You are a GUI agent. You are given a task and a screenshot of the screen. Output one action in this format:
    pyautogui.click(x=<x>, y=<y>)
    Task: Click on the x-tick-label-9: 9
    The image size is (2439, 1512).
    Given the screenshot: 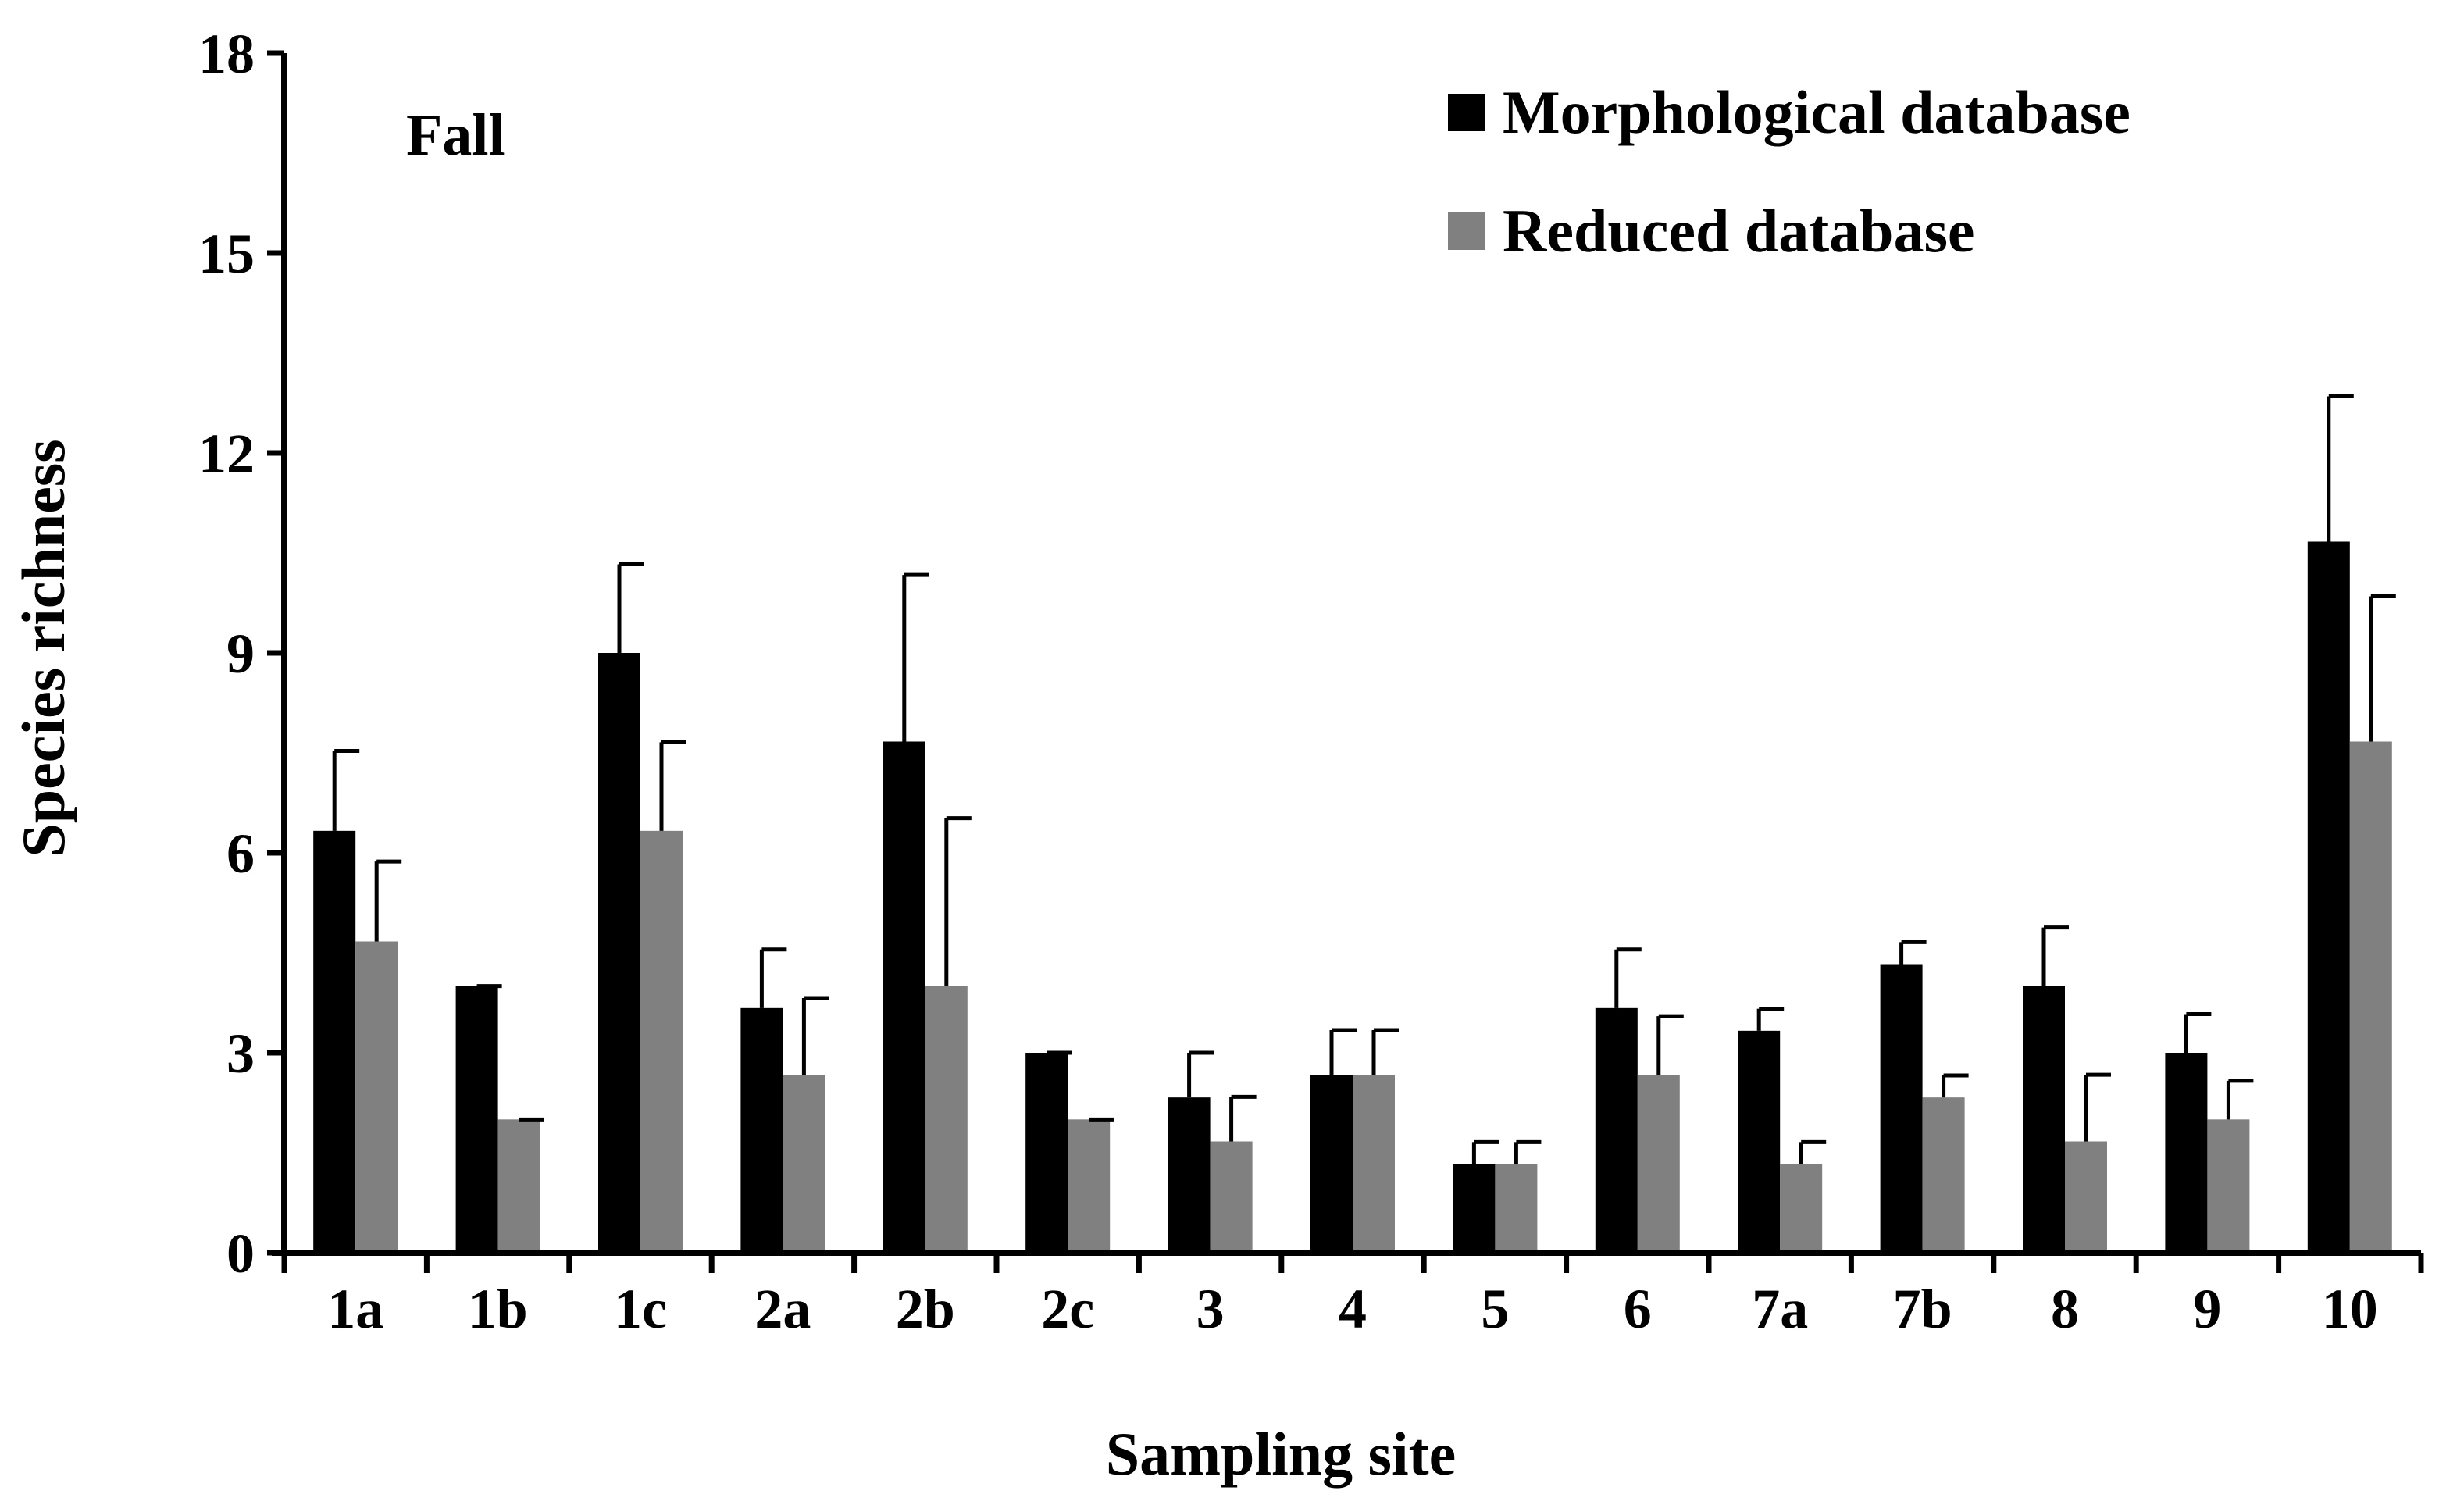 What is the action you would take?
    pyautogui.click(x=2207, y=1309)
    